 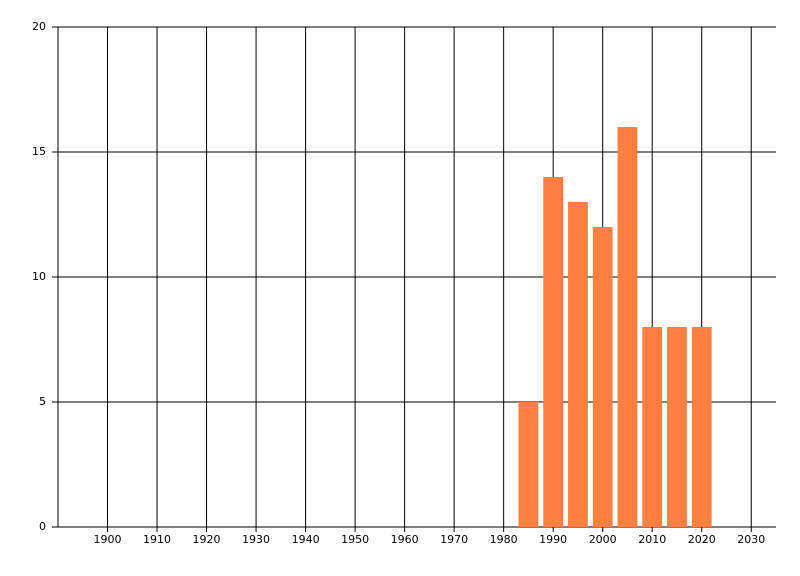 I want to click on y-tick-label: 10, so click(x=39, y=276).